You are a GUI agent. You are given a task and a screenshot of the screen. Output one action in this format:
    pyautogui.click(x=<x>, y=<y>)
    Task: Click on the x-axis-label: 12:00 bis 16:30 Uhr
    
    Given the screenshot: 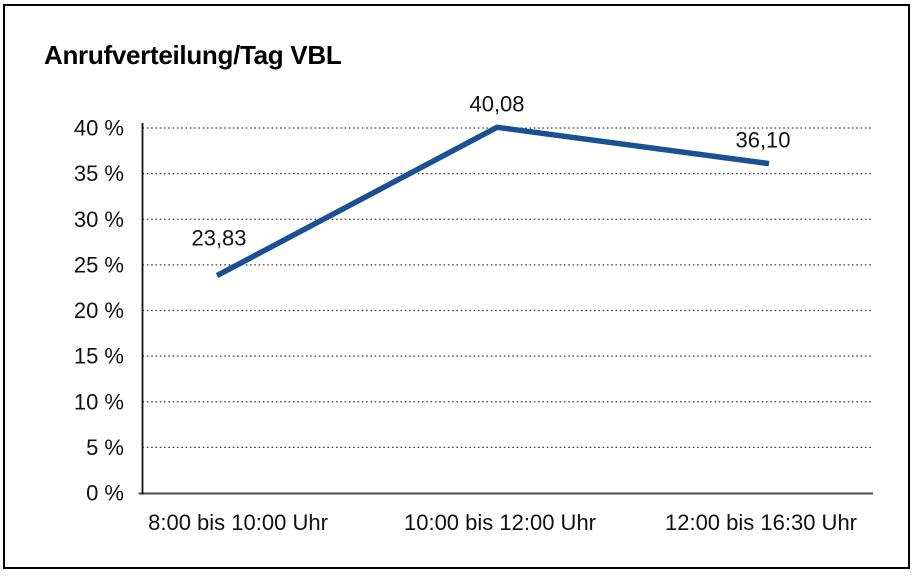 What is the action you would take?
    pyautogui.click(x=761, y=522)
    